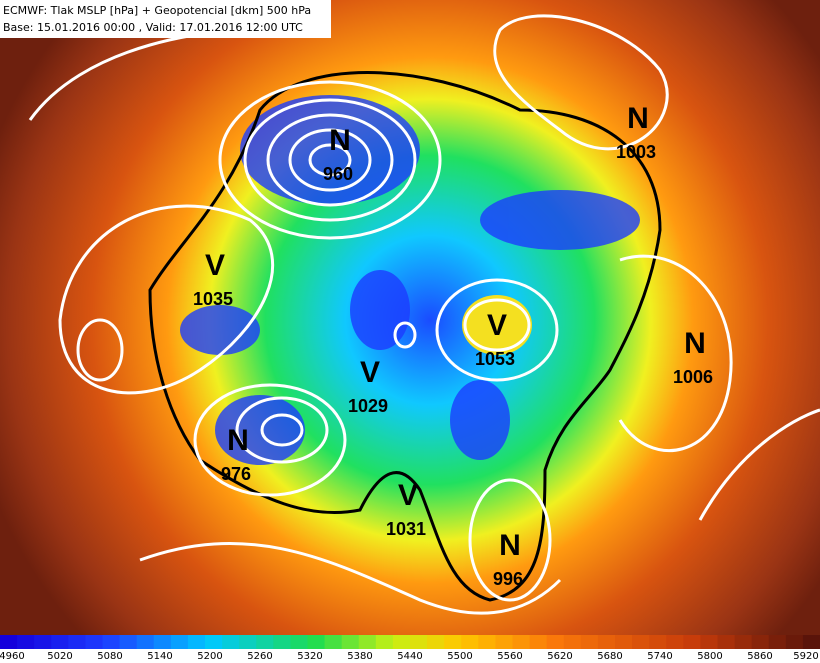 The width and height of the screenshot is (820, 663). Describe the element at coordinates (636, 152) in the screenshot. I see `center-pressure: 1003` at that location.